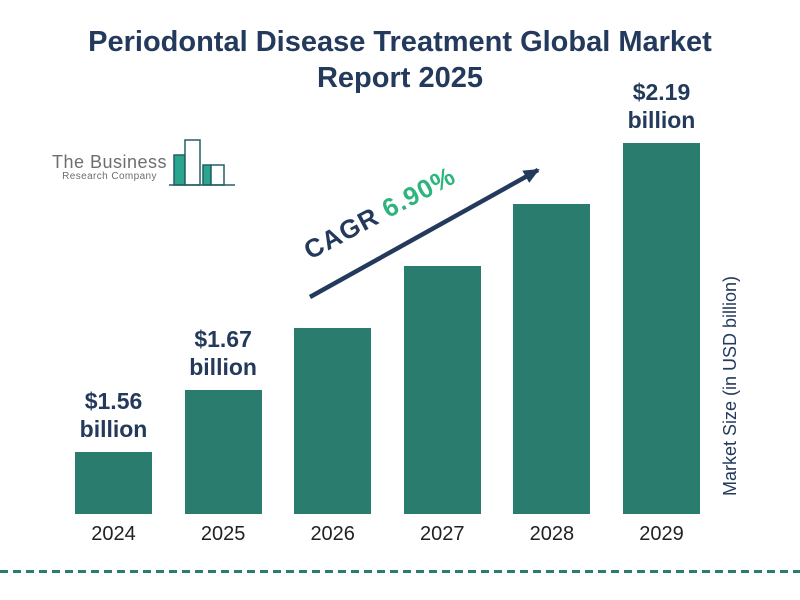  I want to click on bar-group: 2028, so click(552, 370).